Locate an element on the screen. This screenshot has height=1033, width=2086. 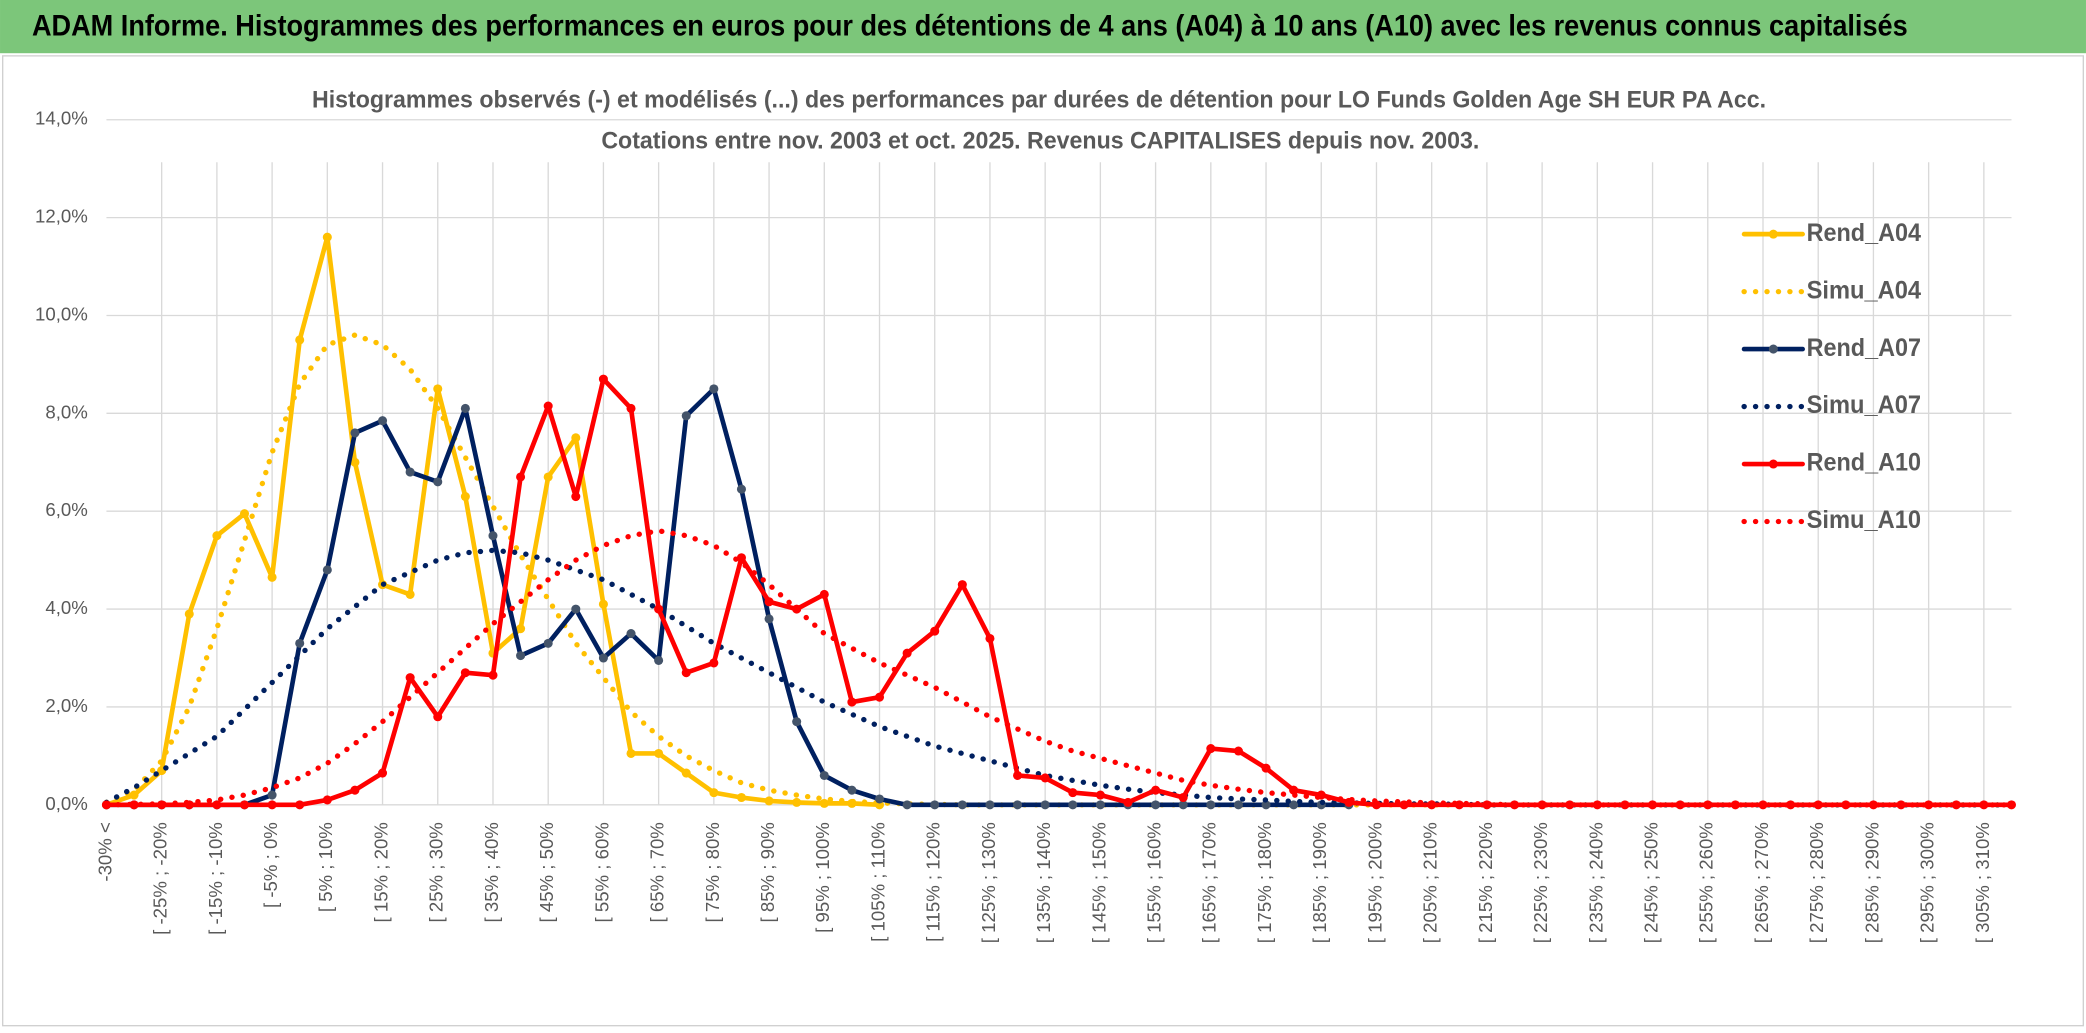
x-tick-label: [ 45% ; 50% is located at coordinates (546, 872).